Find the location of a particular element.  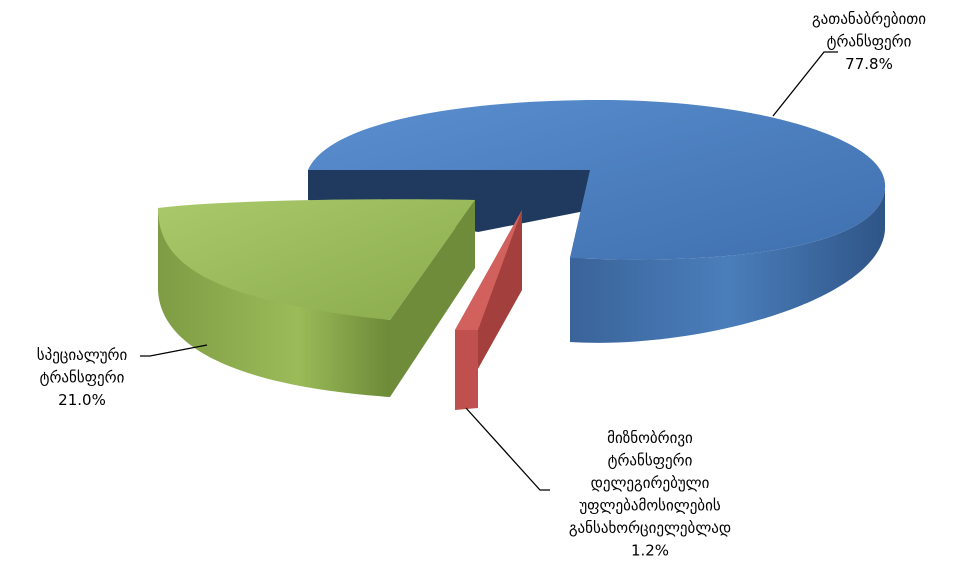

slice-label-1: სპეციალური ტრანსფერი 21.0% is located at coordinates (82, 377).